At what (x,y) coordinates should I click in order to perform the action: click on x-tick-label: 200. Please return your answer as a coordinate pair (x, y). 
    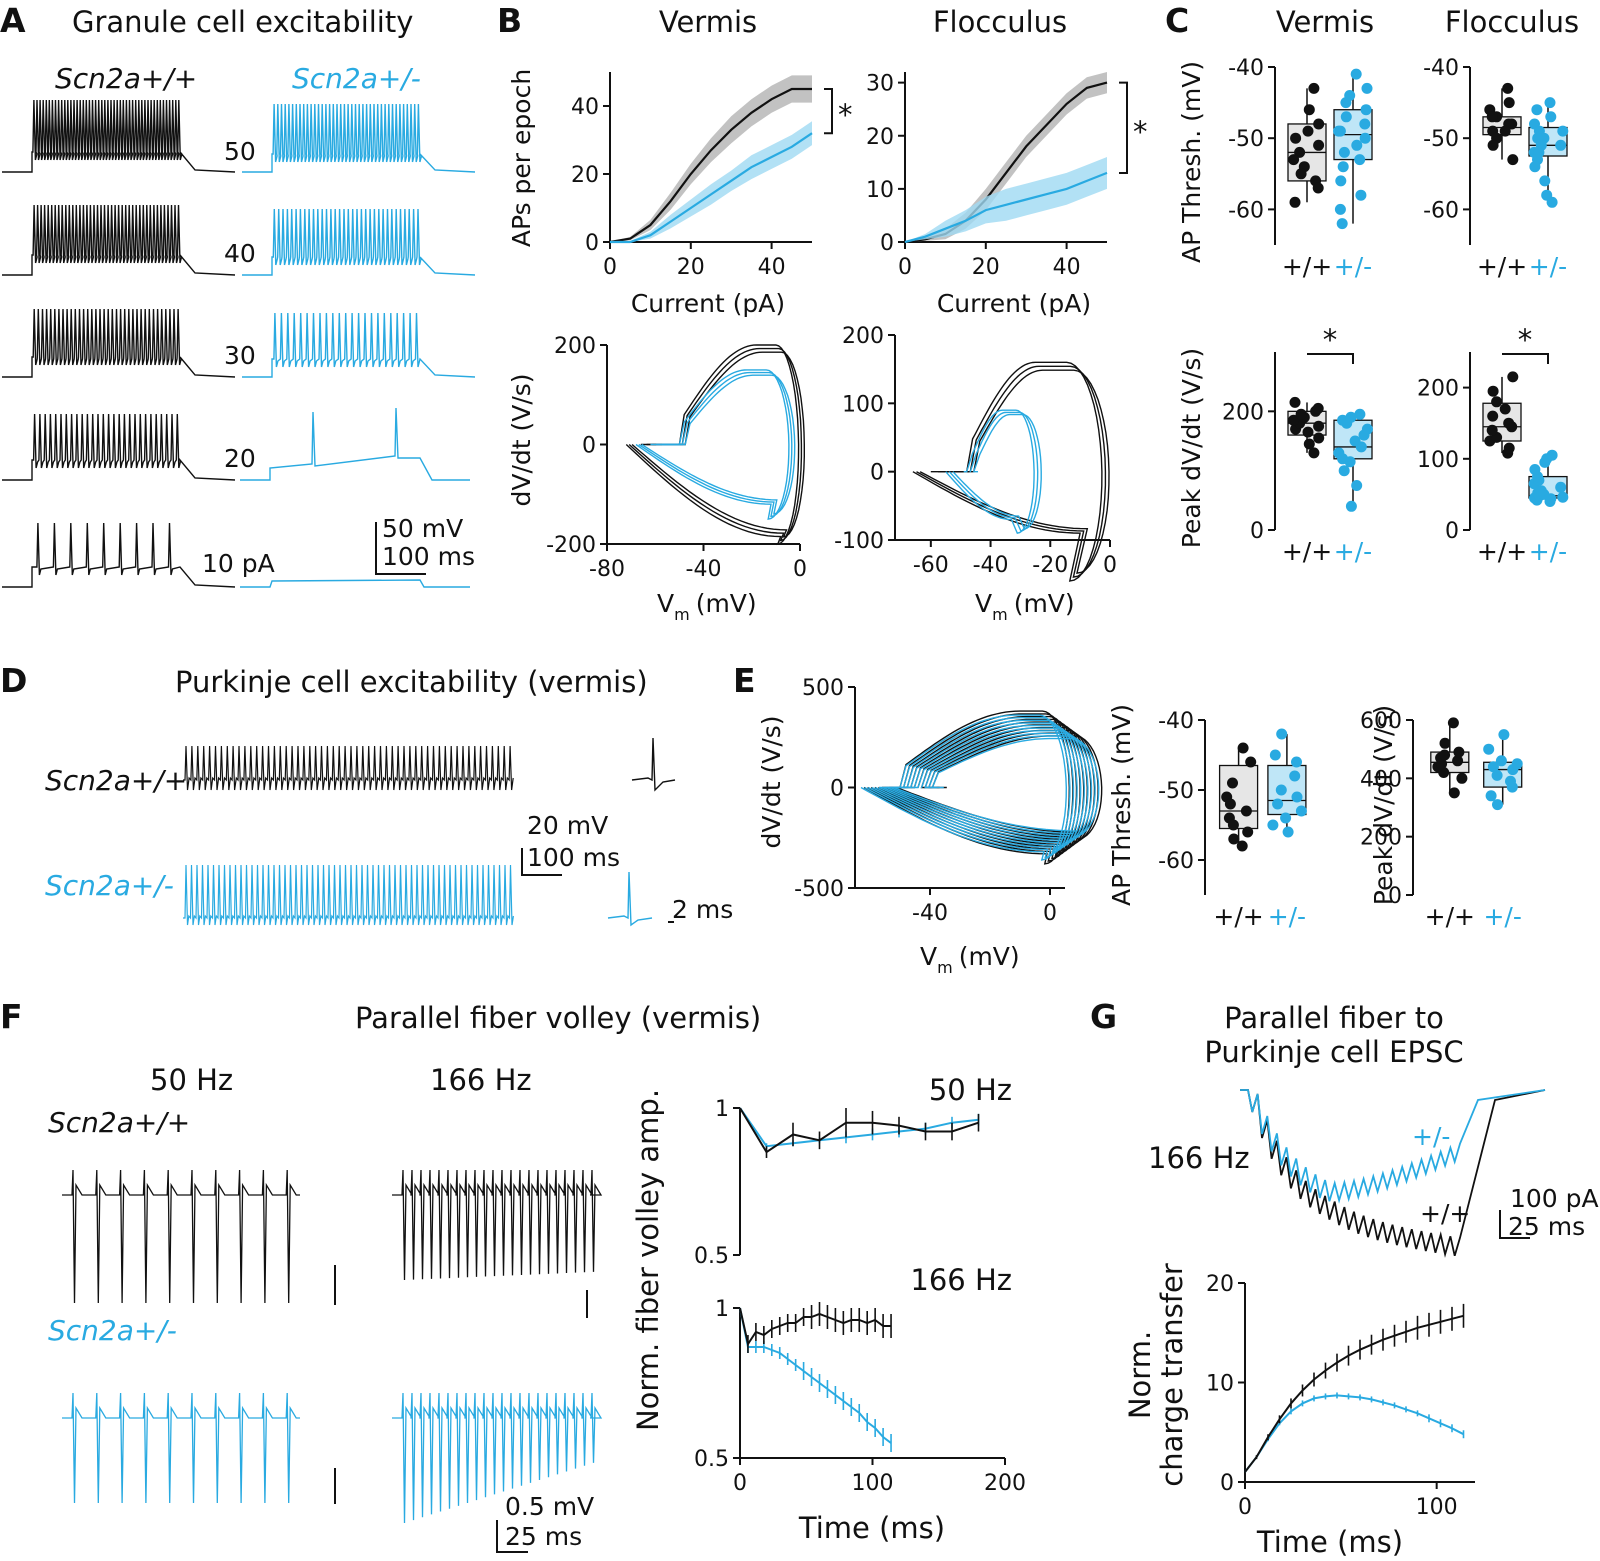
    Looking at the image, I should click on (1005, 1483).